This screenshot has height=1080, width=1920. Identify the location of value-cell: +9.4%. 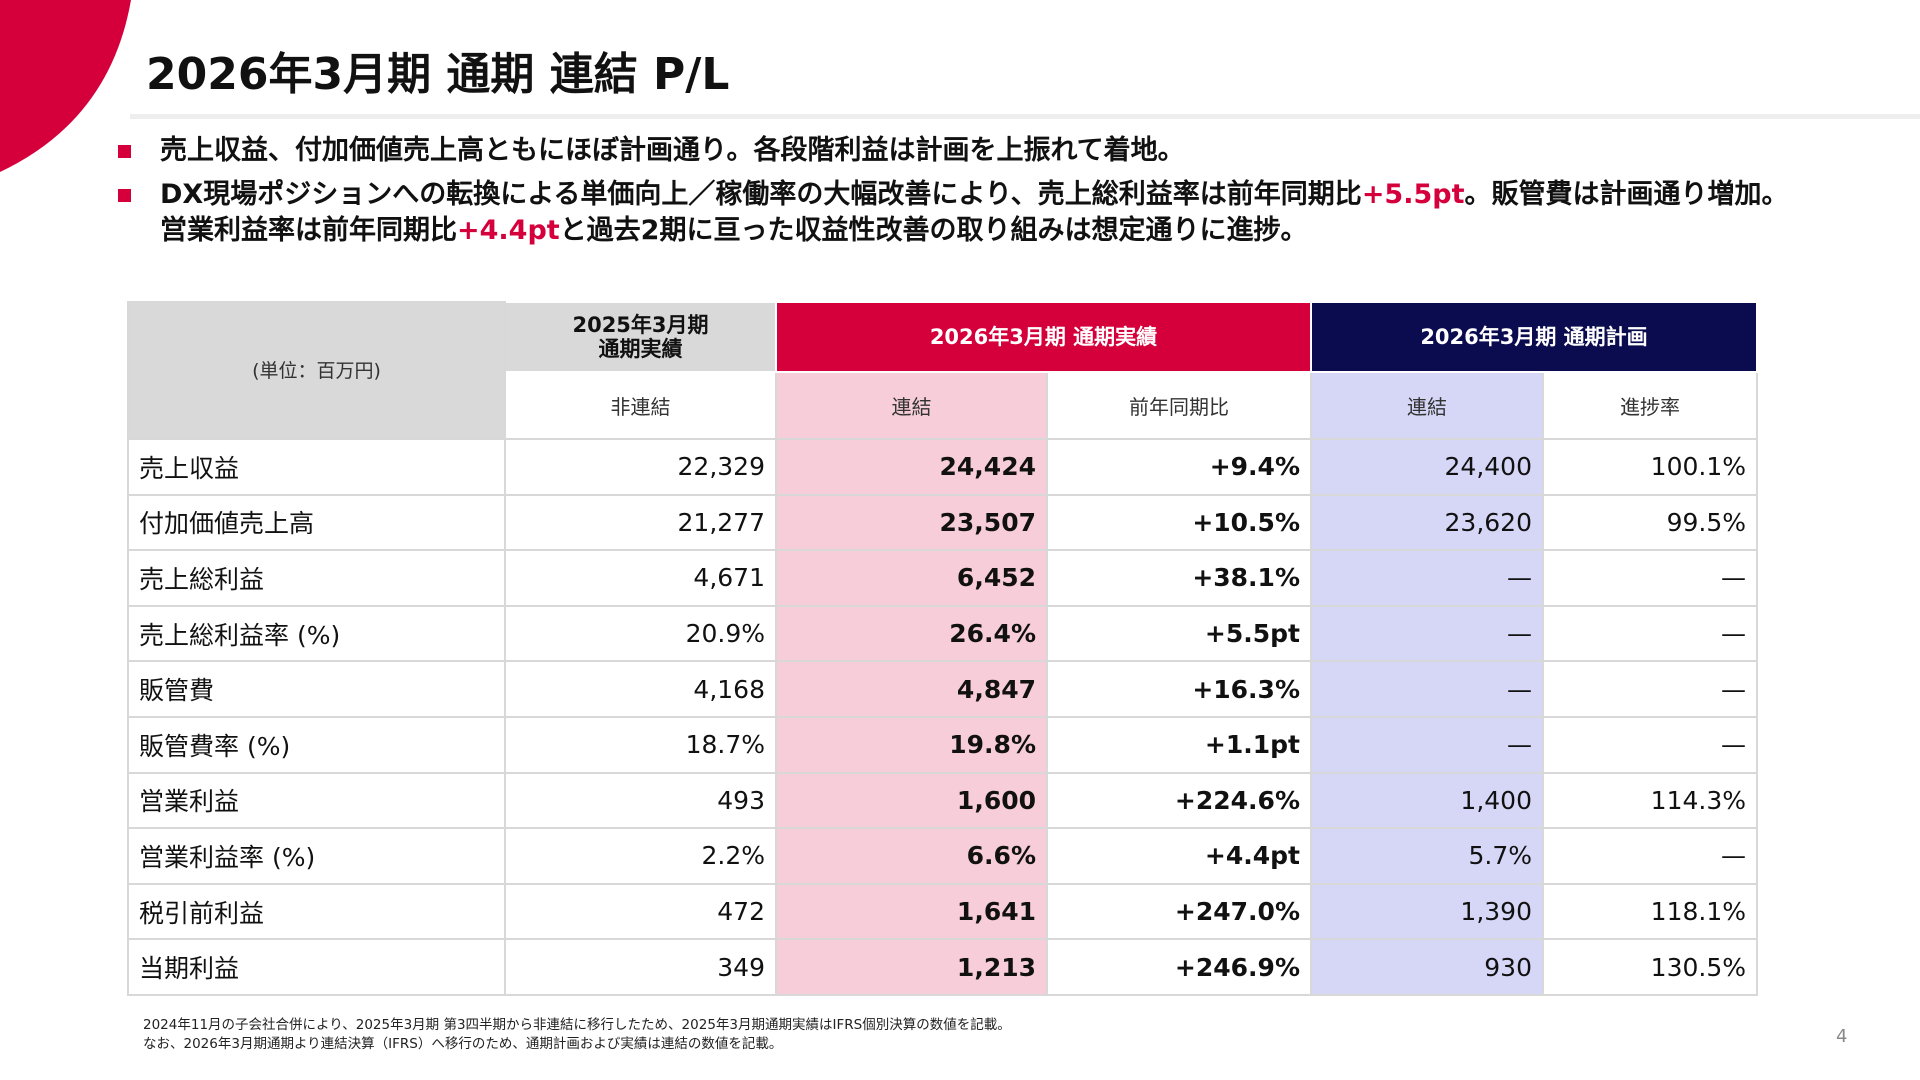
(1179, 467).